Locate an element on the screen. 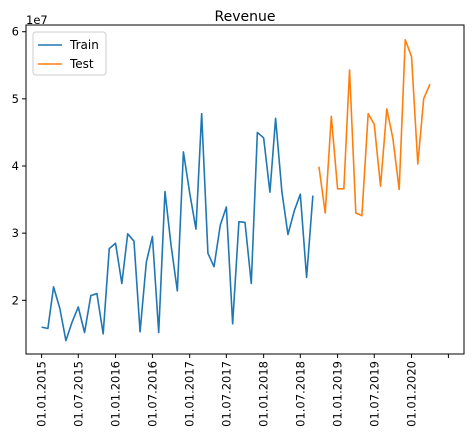 This screenshot has width=474, height=443. y-tick-label: 3 is located at coordinates (15, 233).